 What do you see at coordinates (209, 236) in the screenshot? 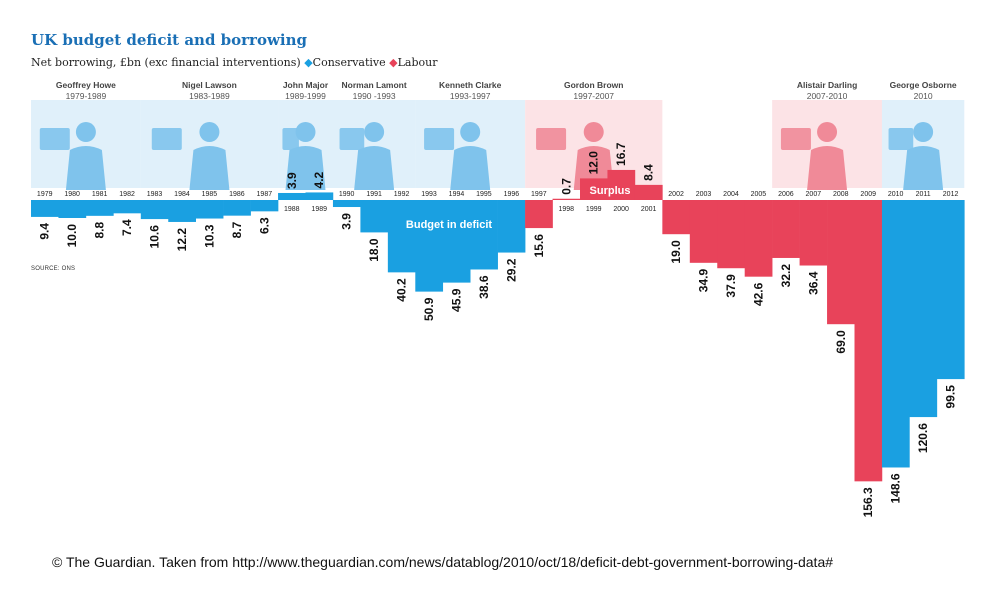
I see `value-label: 10.3` at bounding box center [209, 236].